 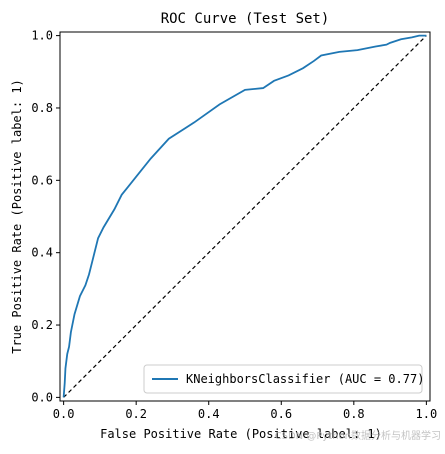 I want to click on legend-label: KNeighborsClassifier (AUC = 0.77), so click(x=305, y=379).